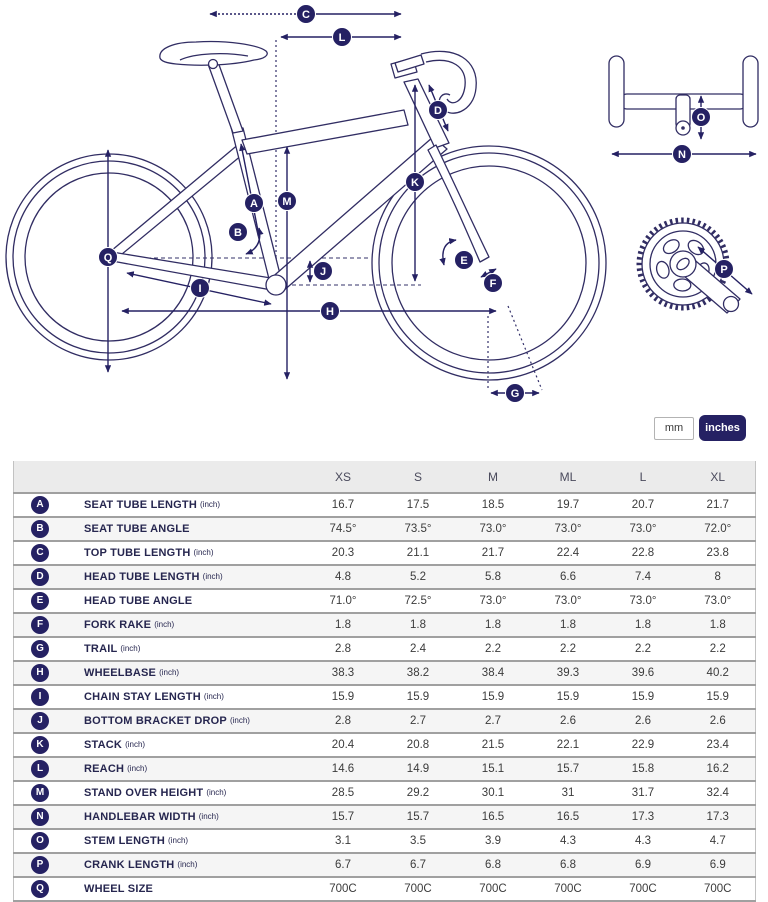 The image size is (768, 902). I want to click on value-cell: 4.3, so click(568, 841).